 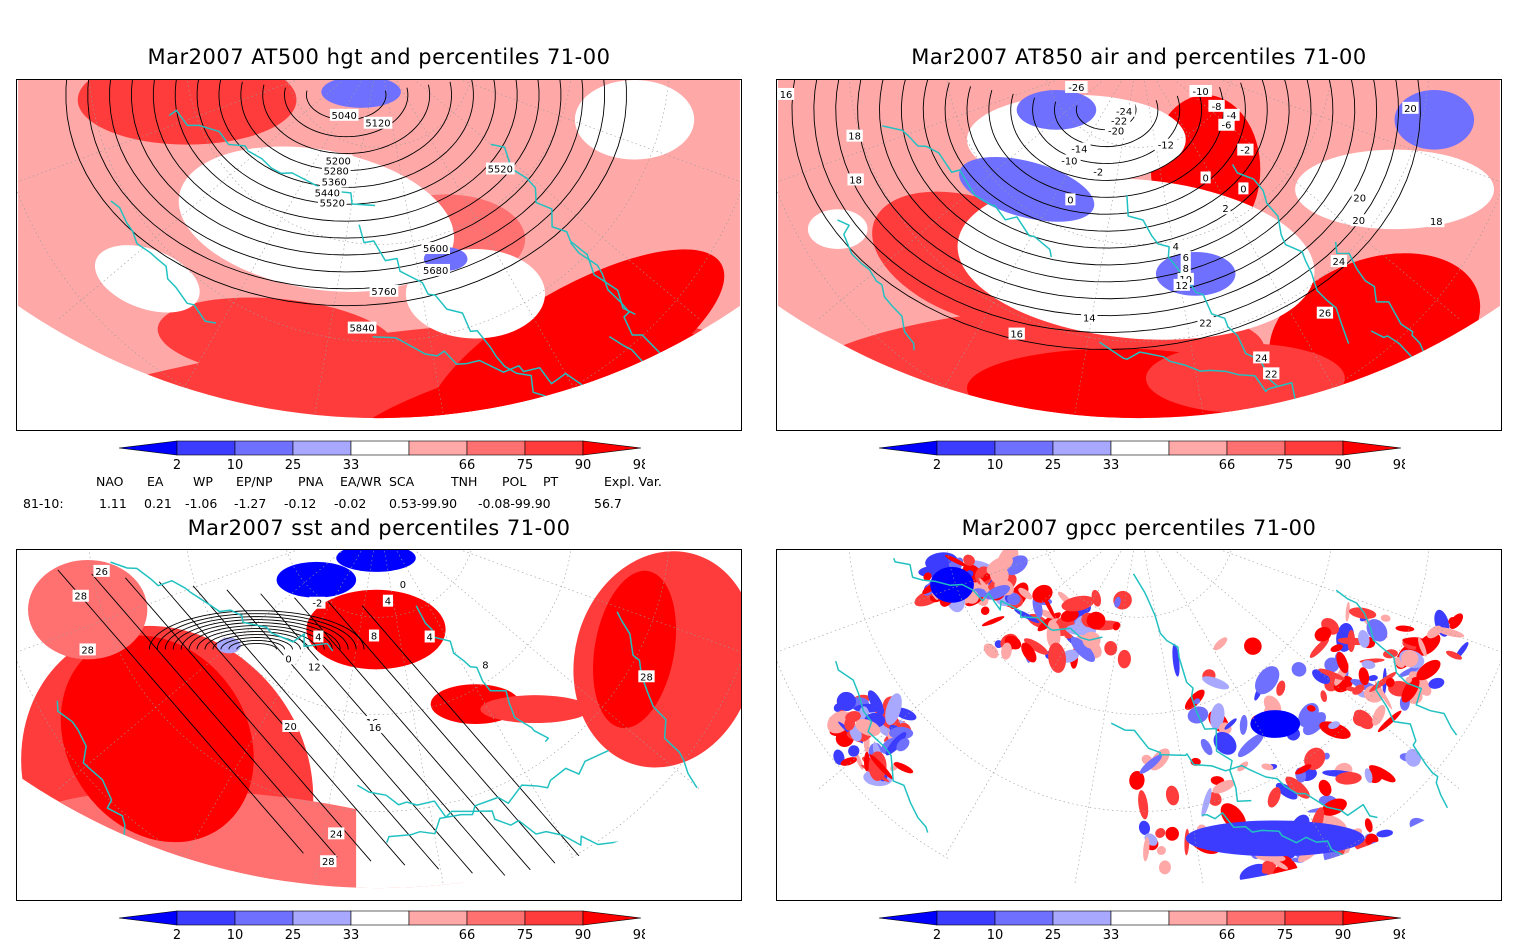 What do you see at coordinates (346, 185) in the screenshot?
I see `hgt-contour-line` at bounding box center [346, 185].